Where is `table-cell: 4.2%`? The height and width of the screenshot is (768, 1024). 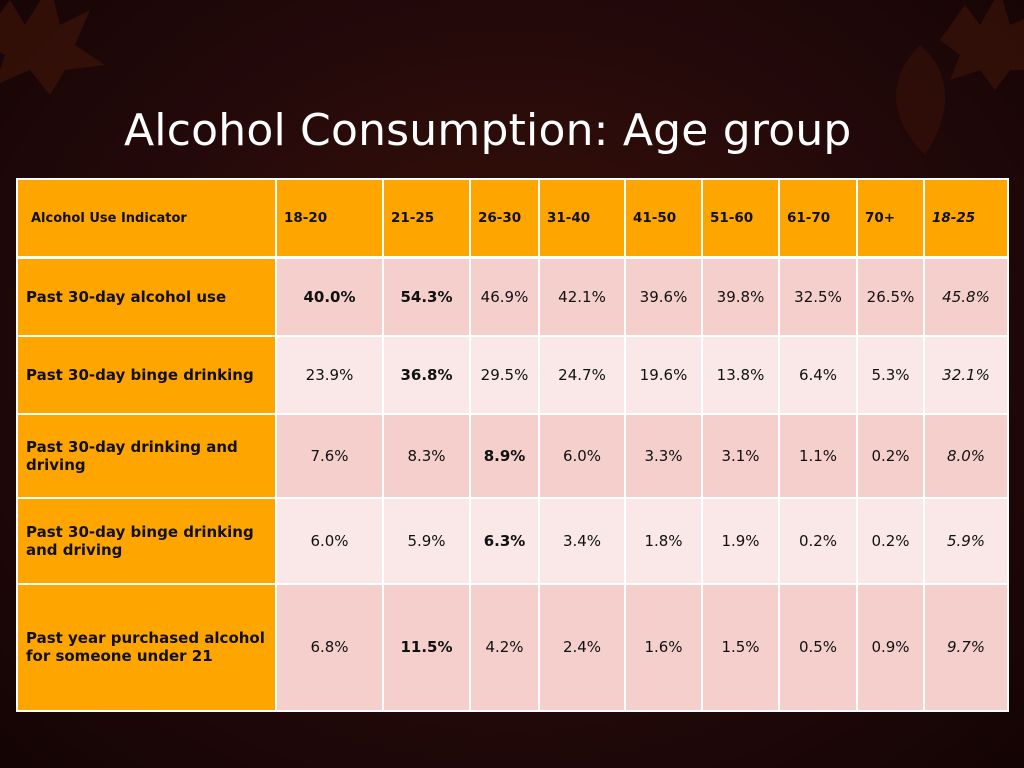
table-cell: 4.2% is located at coordinates (504, 647).